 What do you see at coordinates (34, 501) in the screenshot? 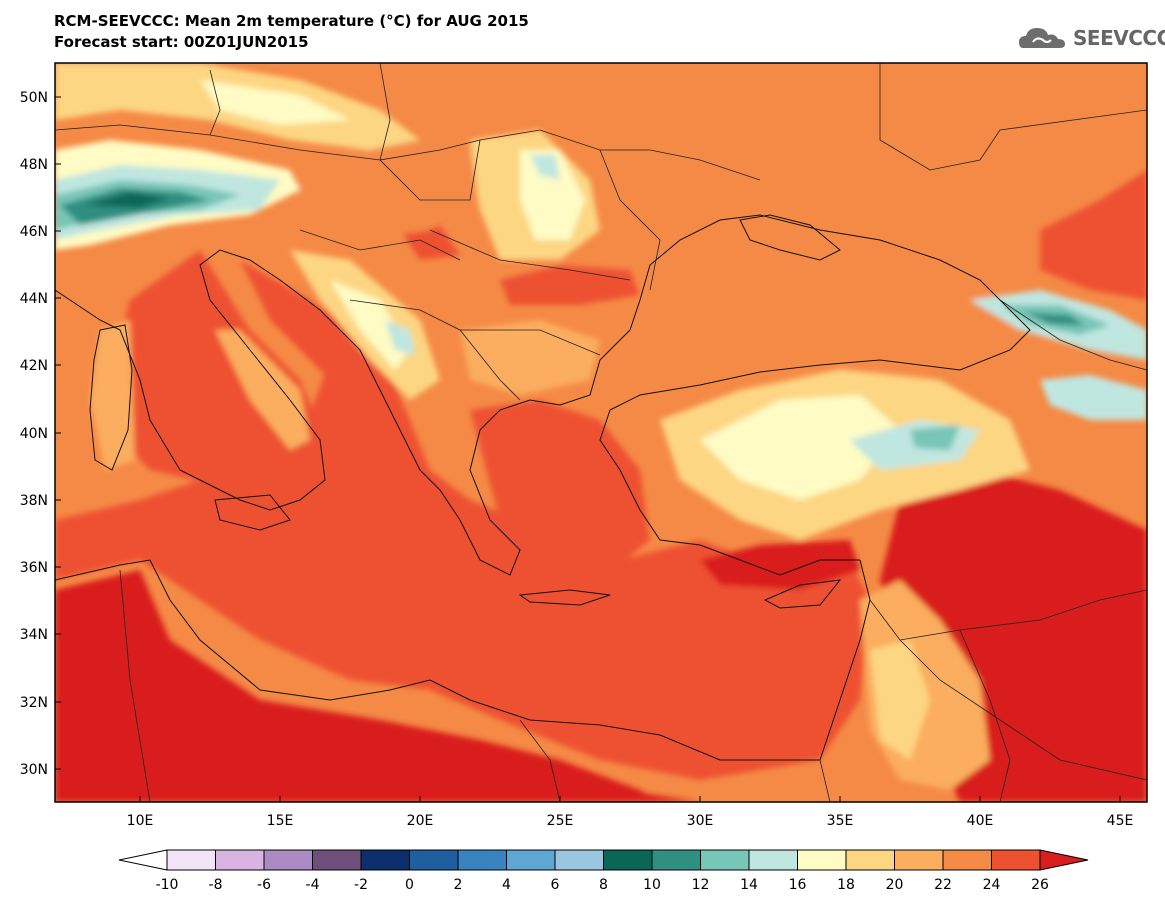
I see `lat-label: 38N` at bounding box center [34, 501].